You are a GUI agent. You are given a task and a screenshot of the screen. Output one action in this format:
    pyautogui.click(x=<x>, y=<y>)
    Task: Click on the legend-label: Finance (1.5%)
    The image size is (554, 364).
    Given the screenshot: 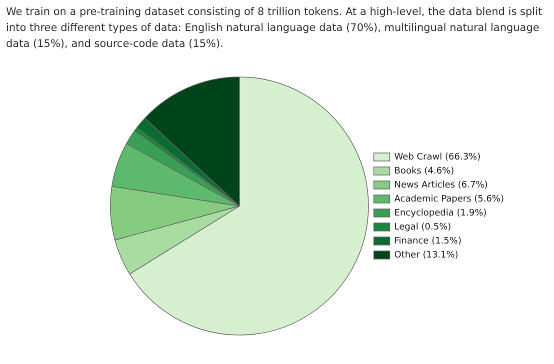 What is the action you would take?
    pyautogui.click(x=428, y=241)
    